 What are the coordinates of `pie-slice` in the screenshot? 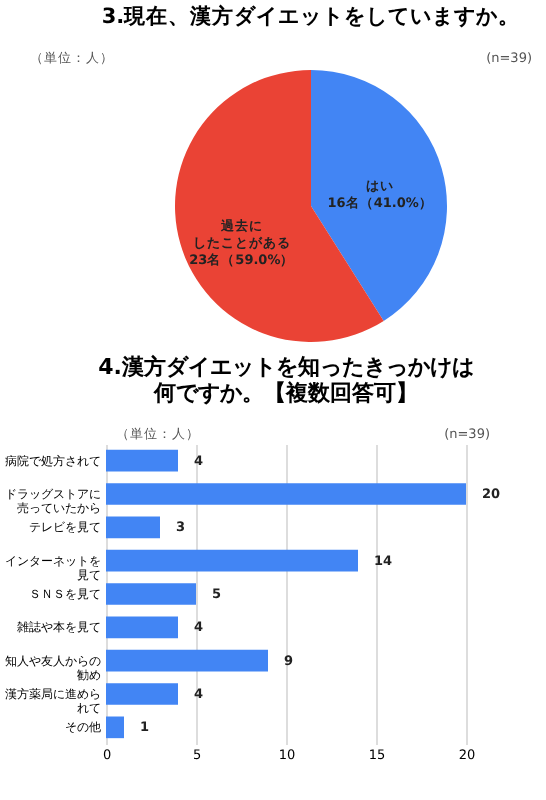 It's located at (379, 195).